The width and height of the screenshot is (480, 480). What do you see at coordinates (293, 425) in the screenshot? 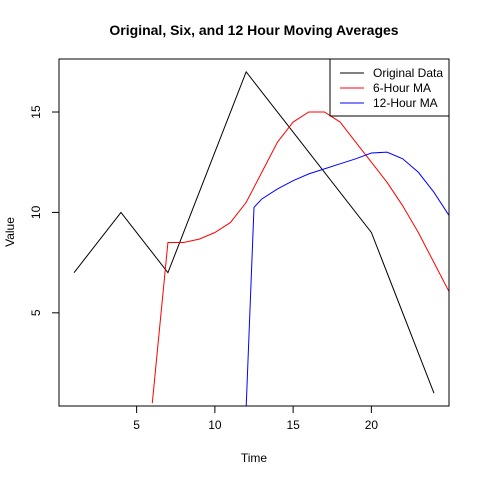
I see `x-tick-label: 15` at bounding box center [293, 425].